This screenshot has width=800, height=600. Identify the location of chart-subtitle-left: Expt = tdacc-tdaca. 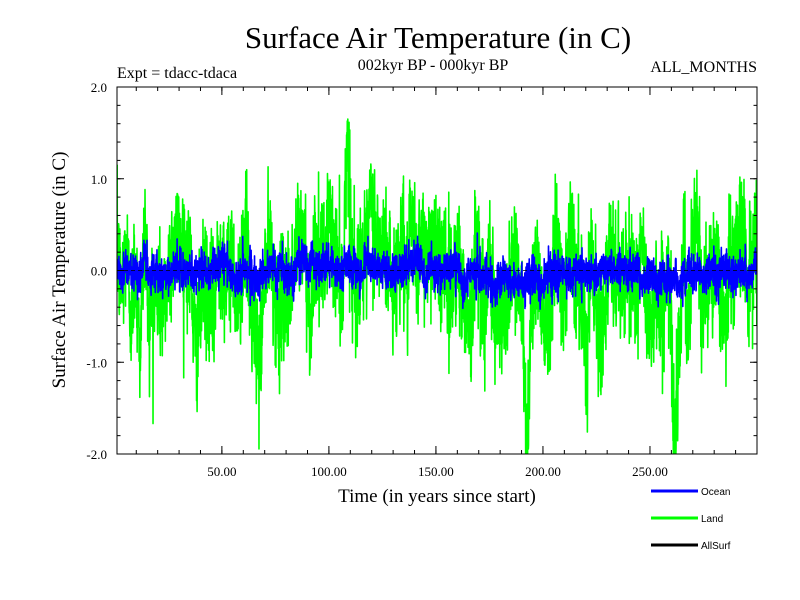
(177, 73).